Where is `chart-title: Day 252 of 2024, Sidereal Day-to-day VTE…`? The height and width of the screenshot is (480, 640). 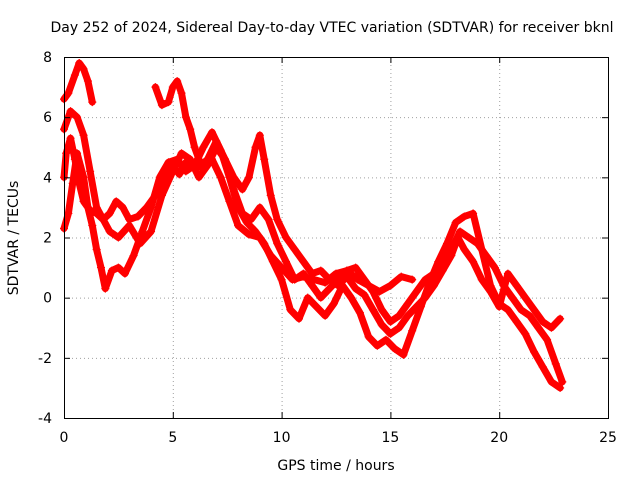 chart-title: Day 252 of 2024, Sidereal Day-to-day VTE… is located at coordinates (332, 28).